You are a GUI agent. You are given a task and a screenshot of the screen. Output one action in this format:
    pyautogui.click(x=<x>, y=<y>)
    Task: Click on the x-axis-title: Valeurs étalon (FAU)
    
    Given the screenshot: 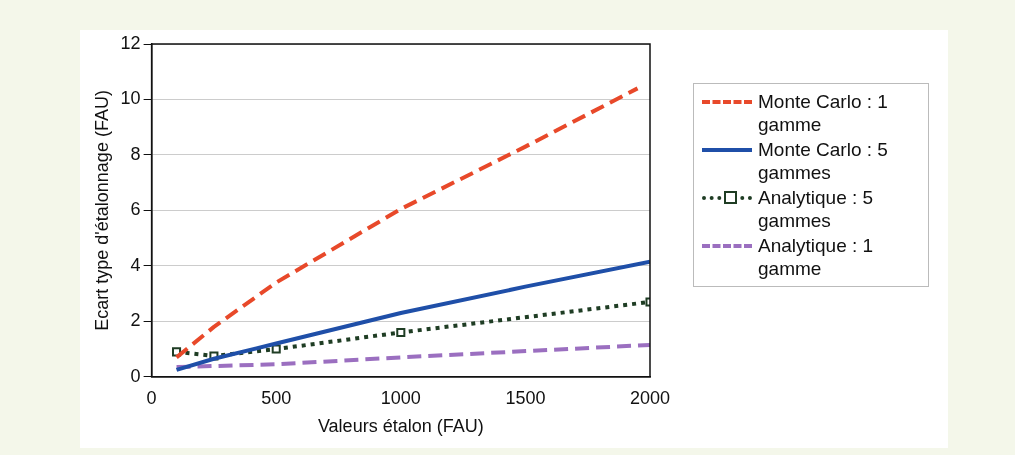 What is the action you would take?
    pyautogui.click(x=400, y=426)
    